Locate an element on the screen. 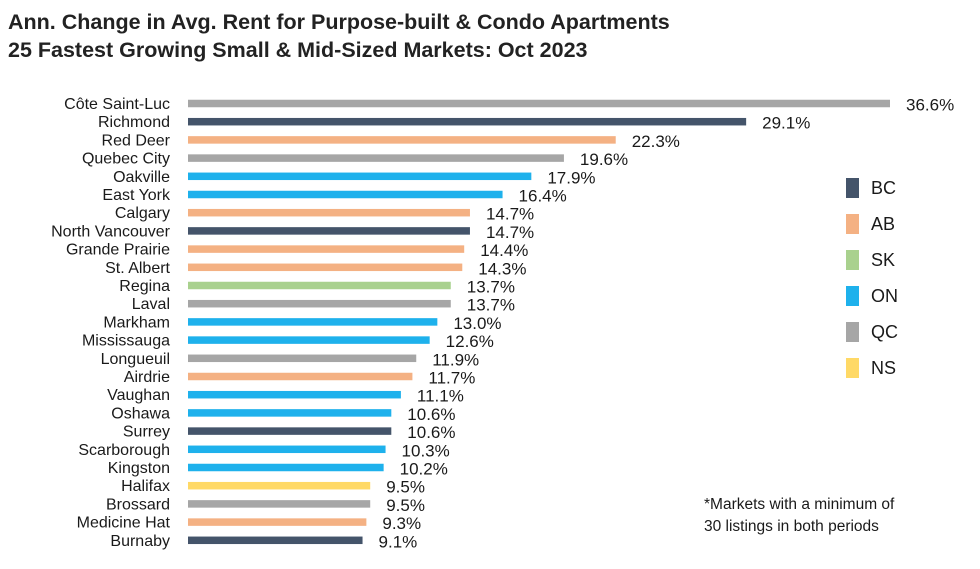 This screenshot has width=980, height=569. category-label-c-te-saint-luc: Côte Saint-Luc is located at coordinates (117, 104).